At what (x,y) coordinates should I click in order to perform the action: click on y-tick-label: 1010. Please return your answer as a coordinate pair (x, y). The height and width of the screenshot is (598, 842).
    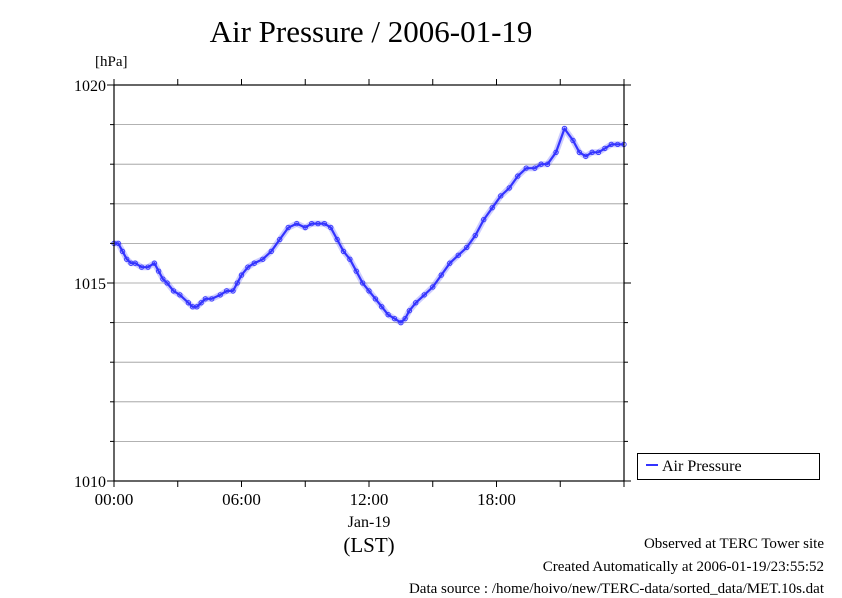
    Looking at the image, I should click on (90, 482).